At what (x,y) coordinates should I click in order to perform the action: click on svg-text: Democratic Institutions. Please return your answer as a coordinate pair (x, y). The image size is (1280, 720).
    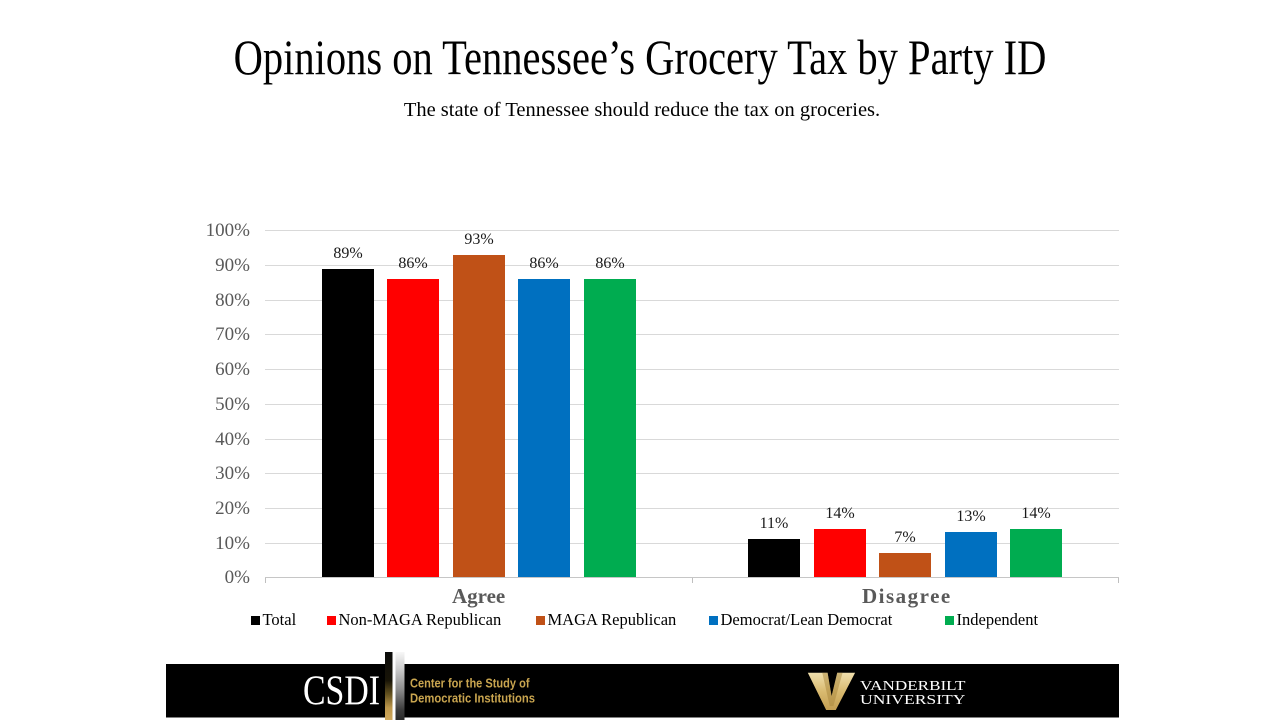
    Looking at the image, I should click on (472, 698).